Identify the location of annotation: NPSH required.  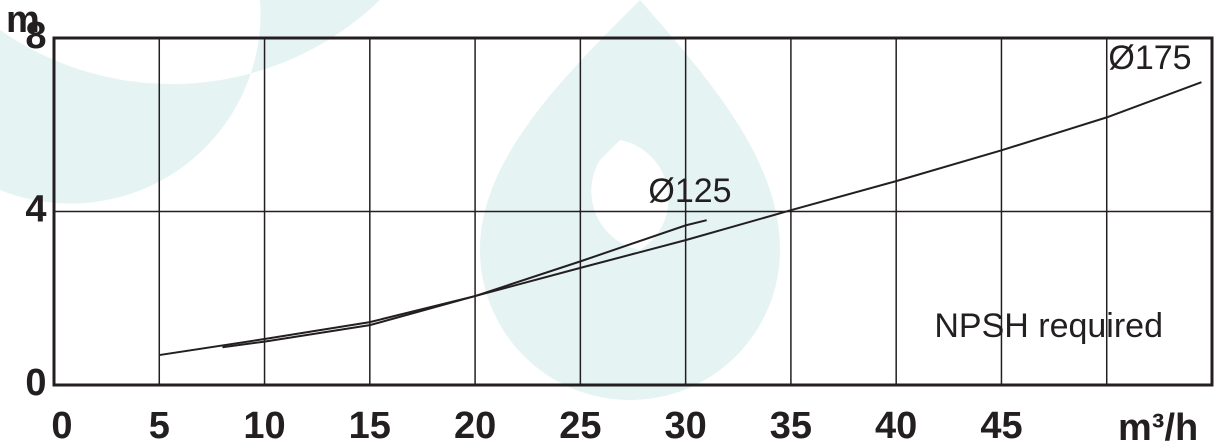
(1048, 326).